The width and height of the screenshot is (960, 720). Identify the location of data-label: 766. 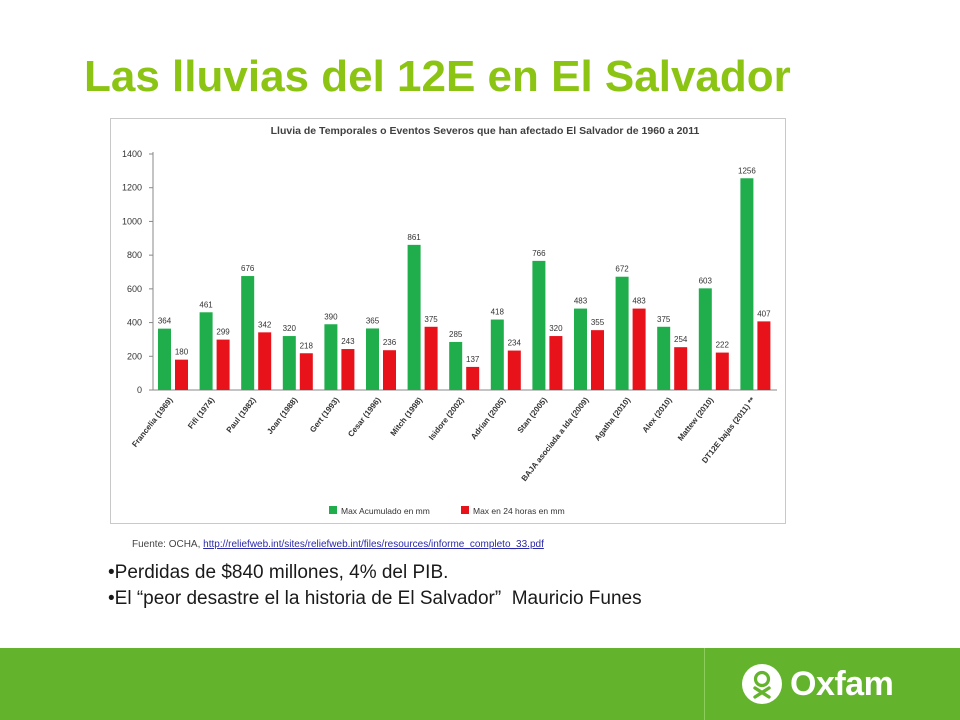
(539, 253).